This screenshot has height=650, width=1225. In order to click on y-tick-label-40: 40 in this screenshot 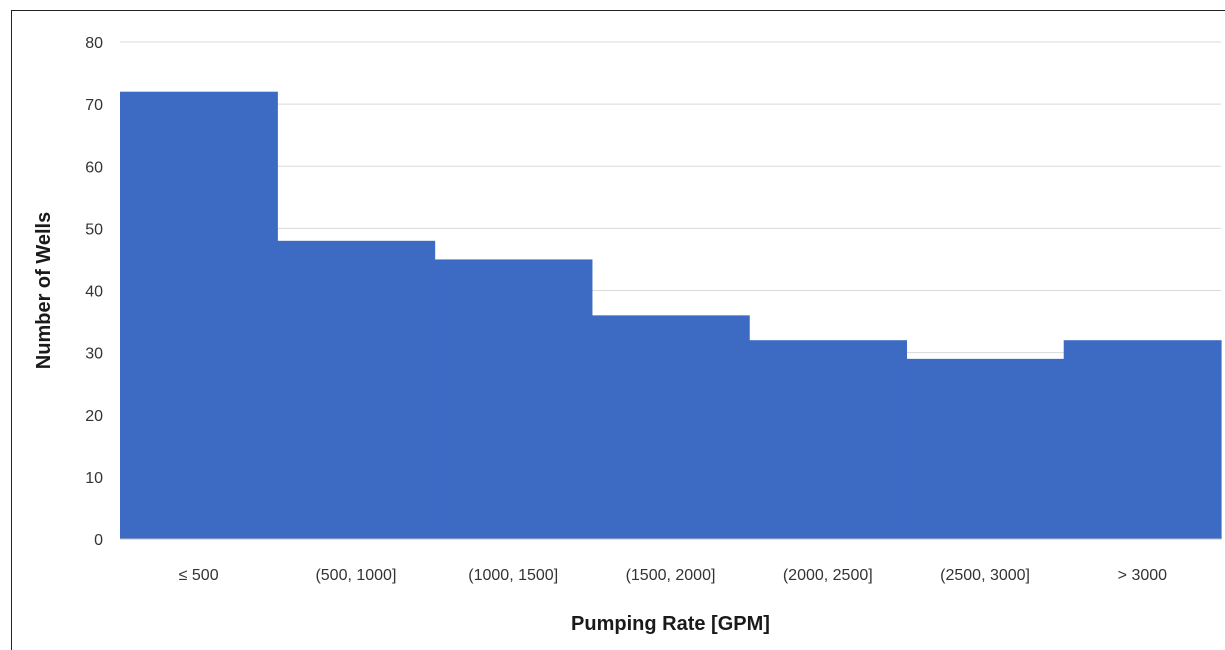, I will do `click(94, 292)`.